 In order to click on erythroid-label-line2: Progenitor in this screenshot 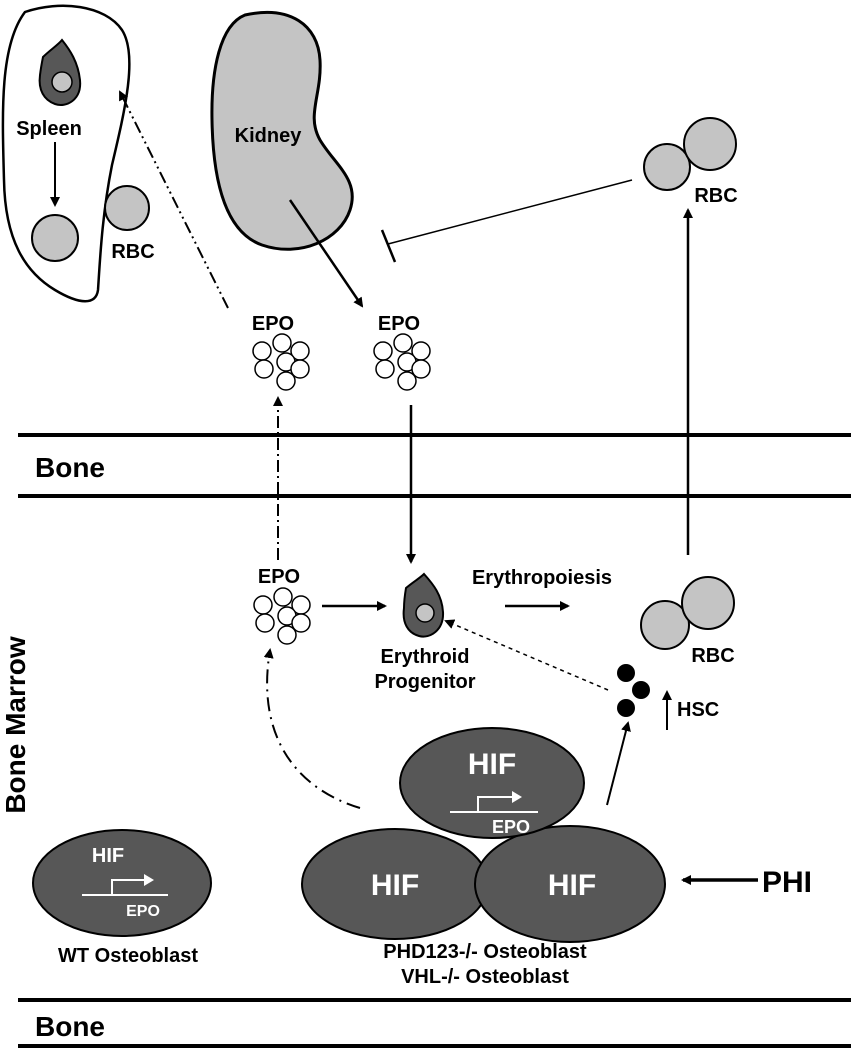, I will do `click(424, 682)`.